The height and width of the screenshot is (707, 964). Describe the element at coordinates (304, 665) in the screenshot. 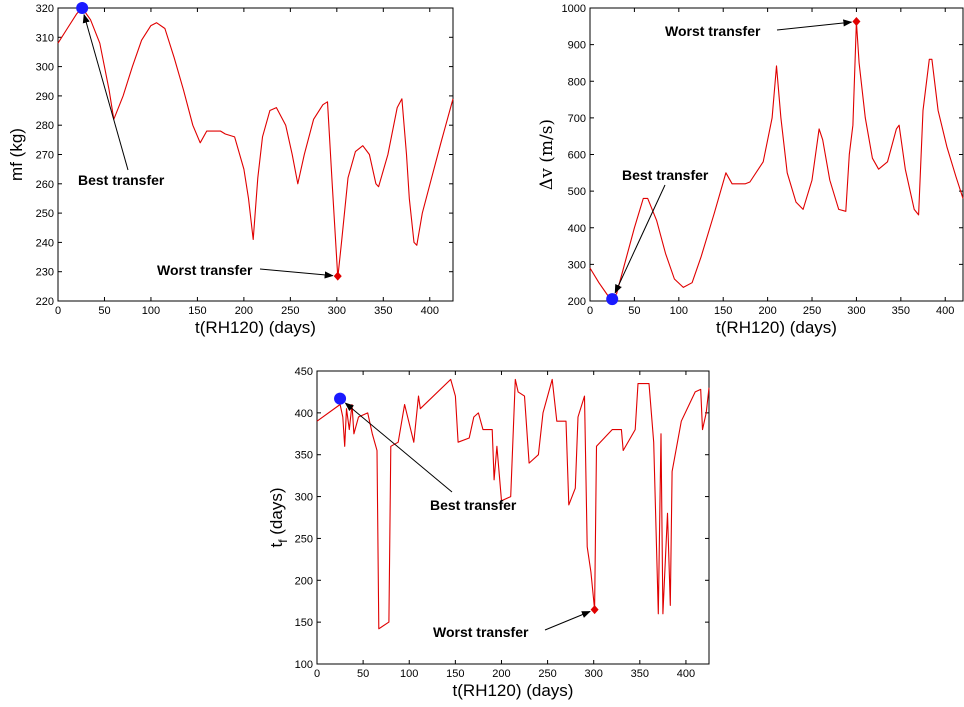

I see `y-tick-label: 100` at that location.